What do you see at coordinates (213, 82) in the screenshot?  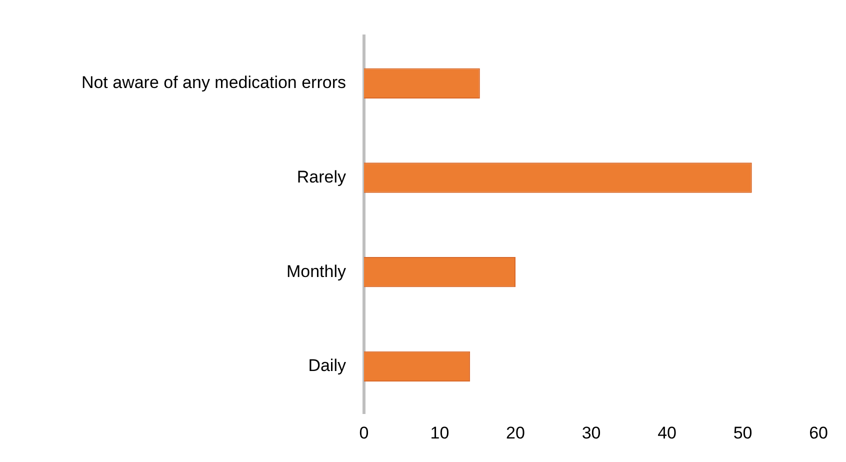 I see `y-tick-label: Not aware of any medication errors` at bounding box center [213, 82].